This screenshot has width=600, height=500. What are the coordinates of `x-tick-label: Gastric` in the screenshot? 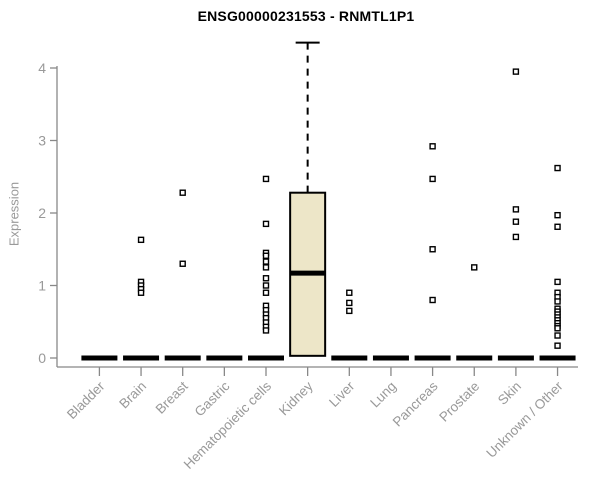 It's located at (212, 398).